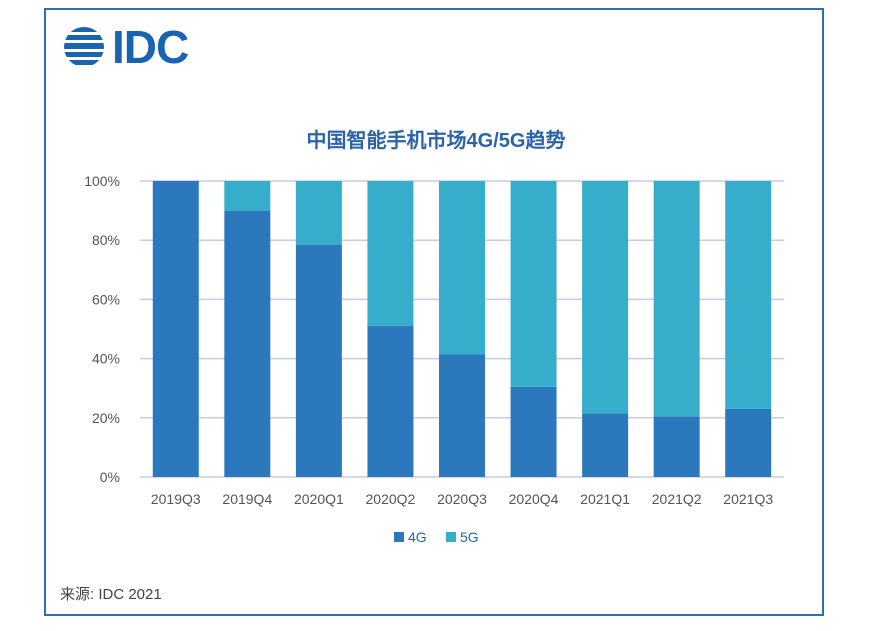 The image size is (872, 631). I want to click on x-tick-label: 2020Q4, so click(534, 499).